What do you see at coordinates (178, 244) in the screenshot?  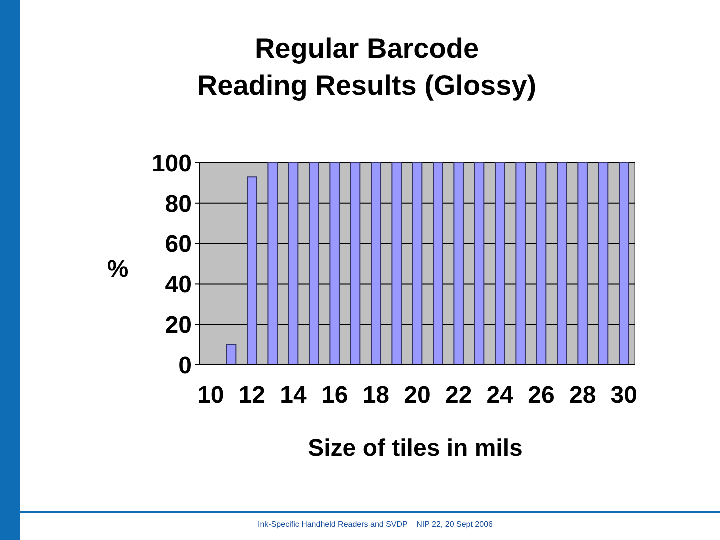 I see `y-tick-label: 60` at bounding box center [178, 244].